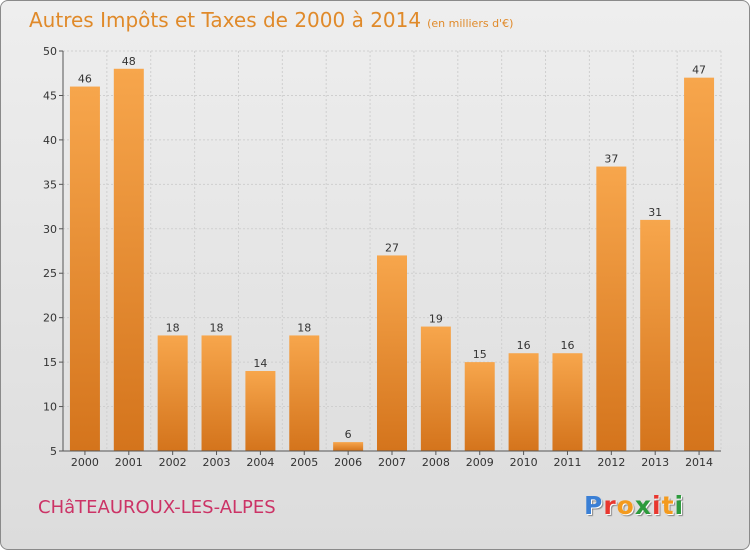 The width and height of the screenshot is (750, 550). What do you see at coordinates (50, 407) in the screenshot?
I see `y-tick-label: 10` at bounding box center [50, 407].